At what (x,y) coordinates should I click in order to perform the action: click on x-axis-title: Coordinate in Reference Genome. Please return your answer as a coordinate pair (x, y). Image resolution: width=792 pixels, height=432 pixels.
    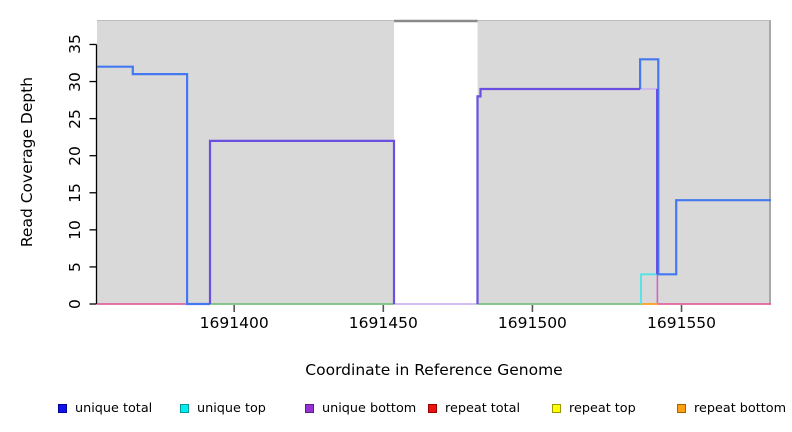
    Looking at the image, I should click on (434, 370).